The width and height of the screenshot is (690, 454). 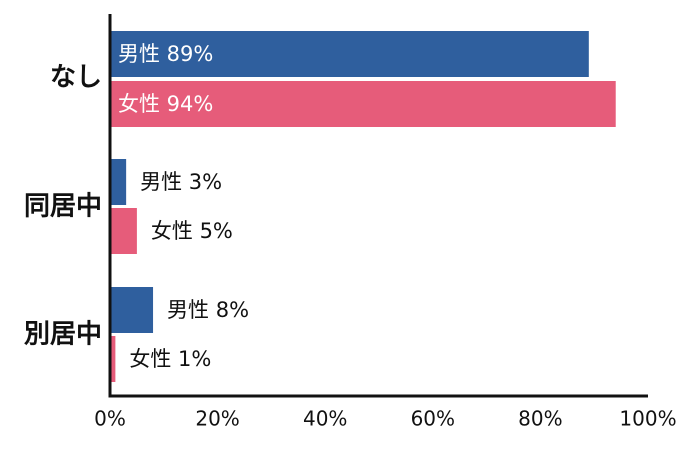 What do you see at coordinates (63, 207) in the screenshot?
I see `category-label: 同居中` at bounding box center [63, 207].